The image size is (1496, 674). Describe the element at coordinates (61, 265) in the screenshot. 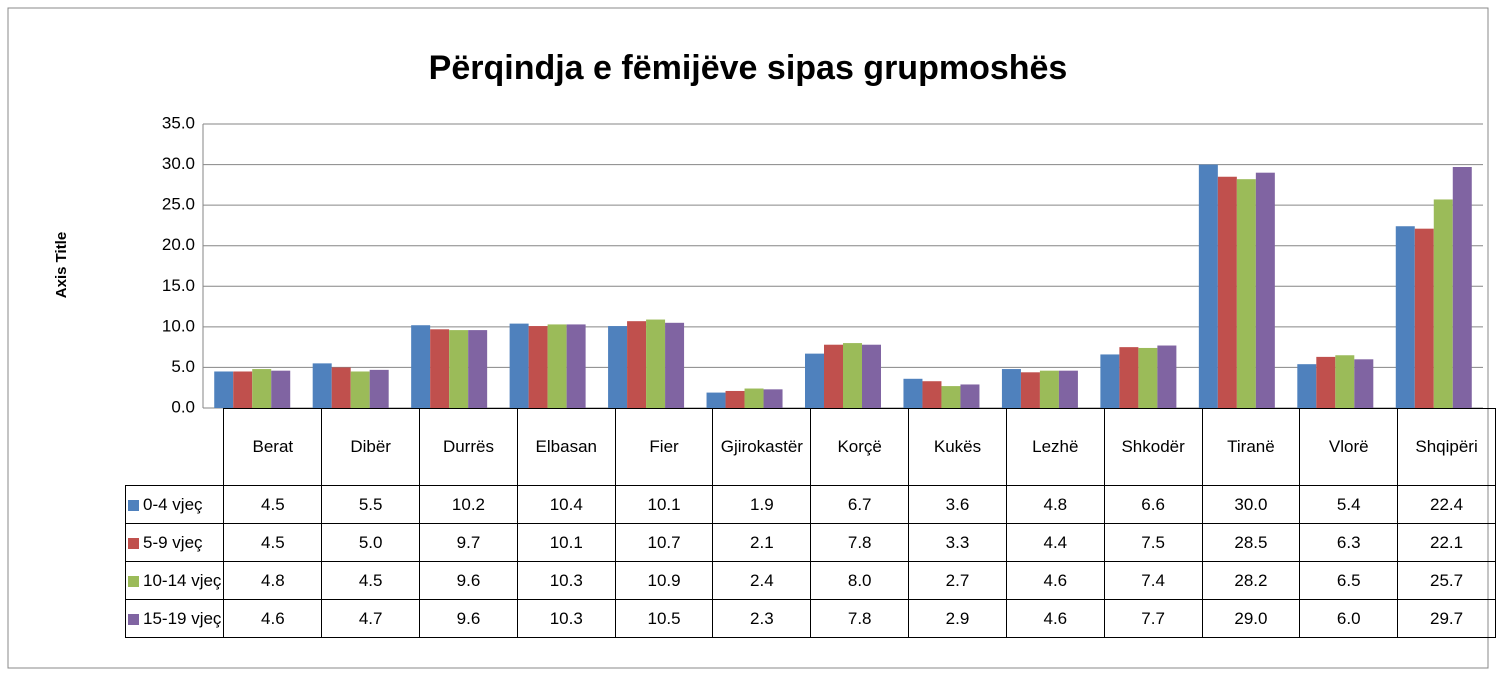

I see `y-axis-title: Axis Title` at that location.